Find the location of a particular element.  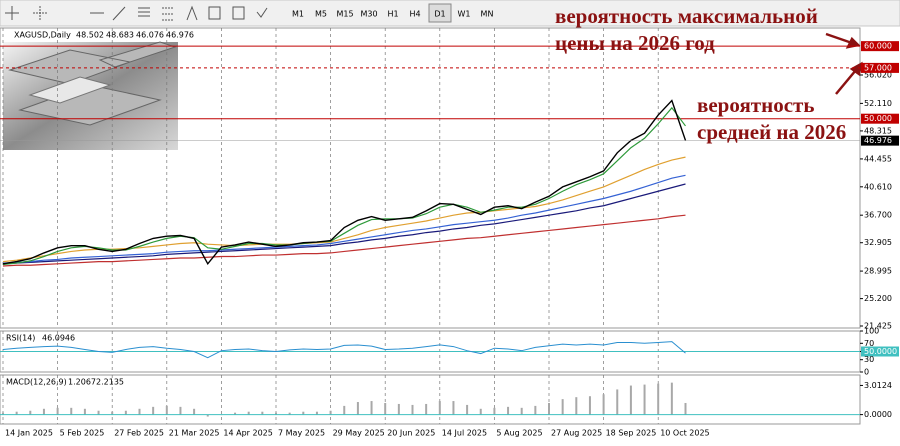

arrows is located at coordinates (844, 63).